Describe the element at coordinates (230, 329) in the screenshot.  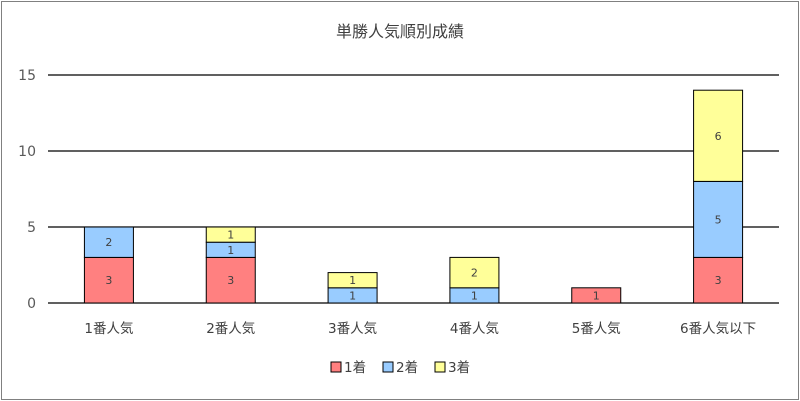
I see `x-tick-label: 2番人気` at that location.